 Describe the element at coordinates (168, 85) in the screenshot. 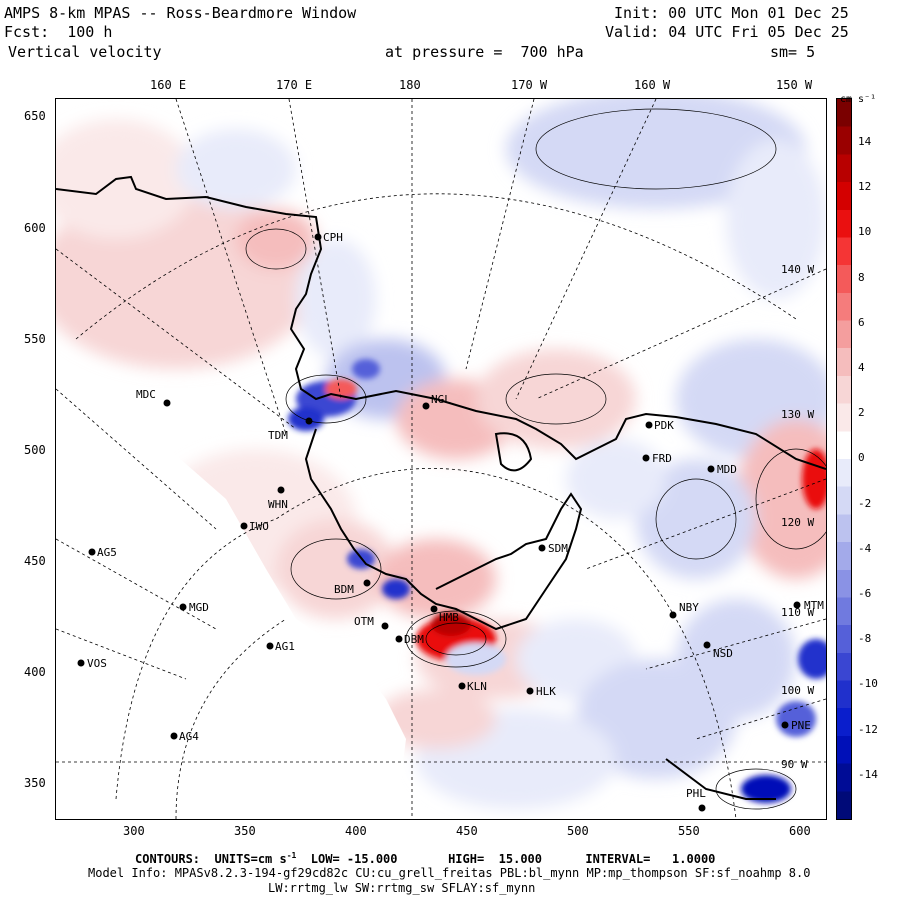

I see `top-axis-label: 160 E` at that location.